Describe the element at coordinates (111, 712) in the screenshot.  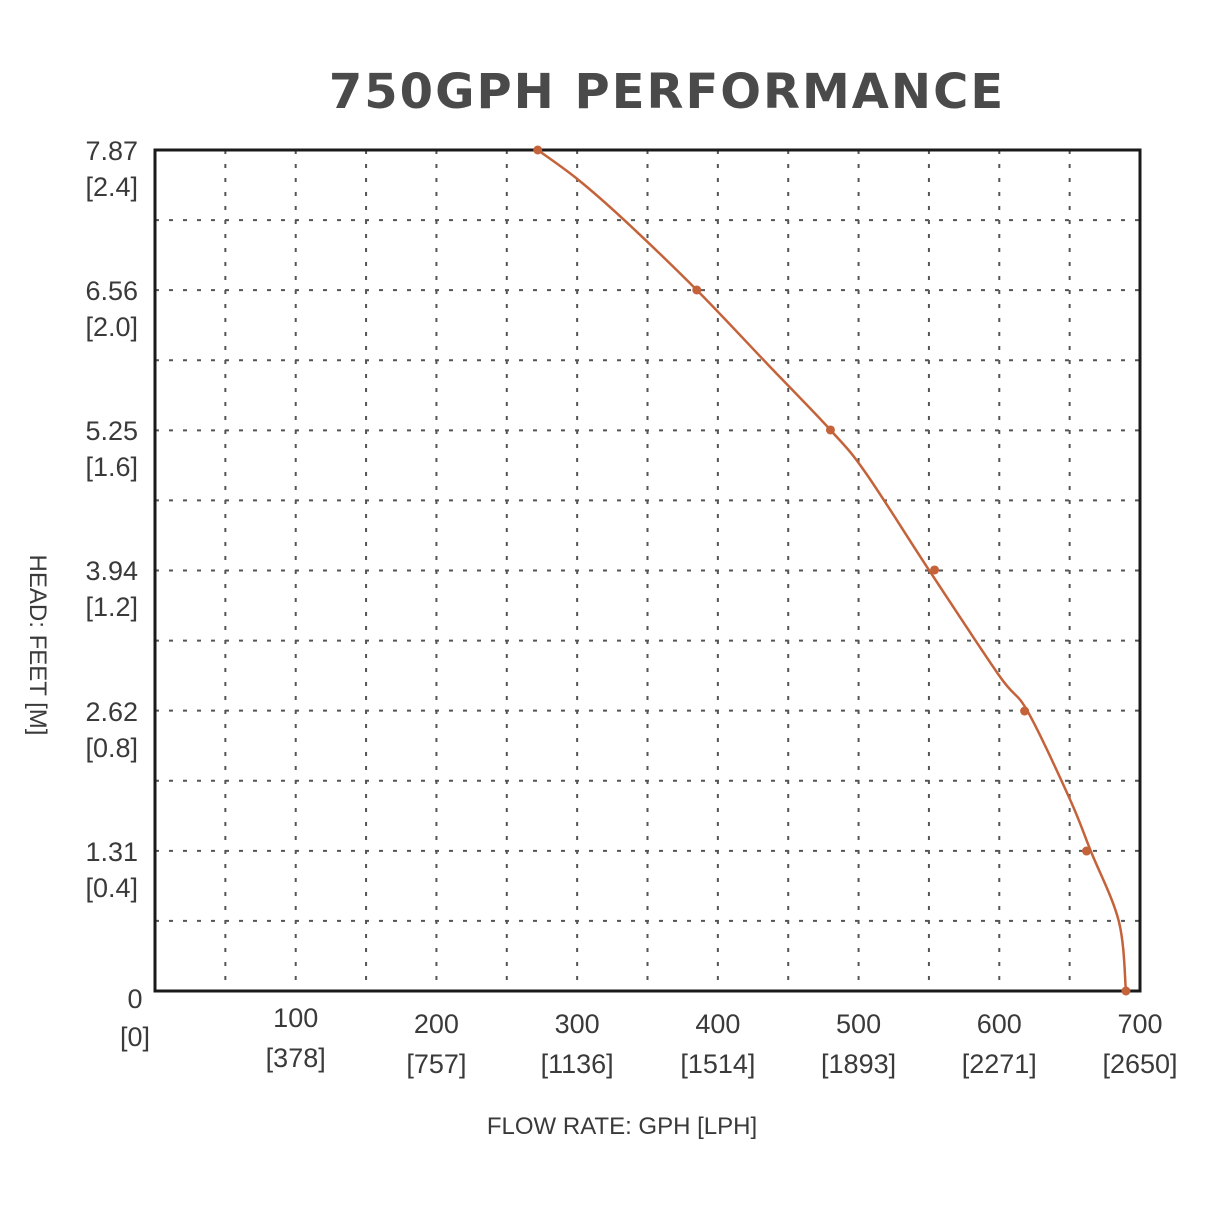
I see `y-tick-label: 2.62` at that location.